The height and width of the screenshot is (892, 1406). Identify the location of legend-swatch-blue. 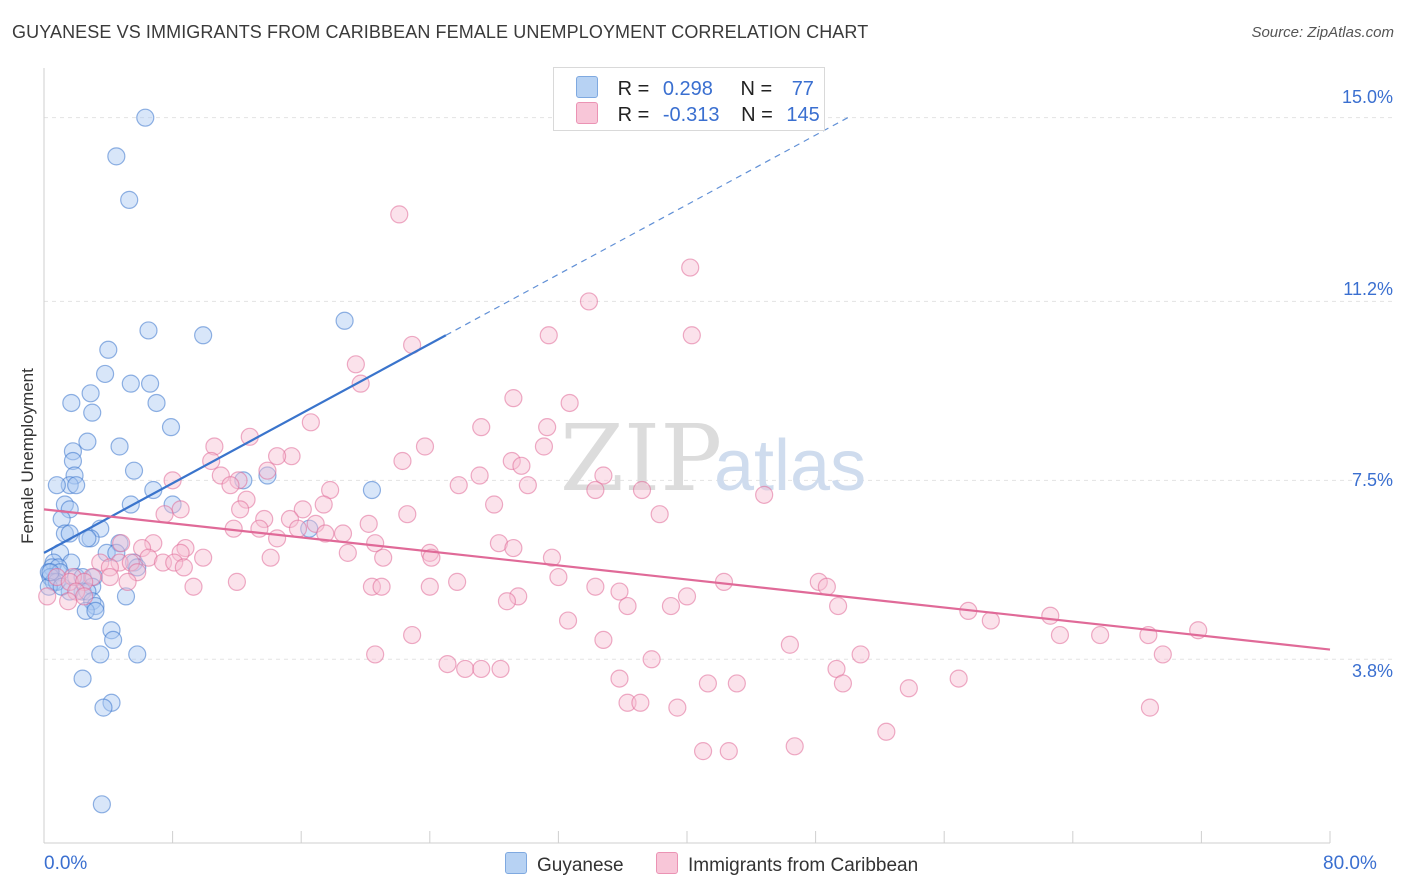
(587, 87).